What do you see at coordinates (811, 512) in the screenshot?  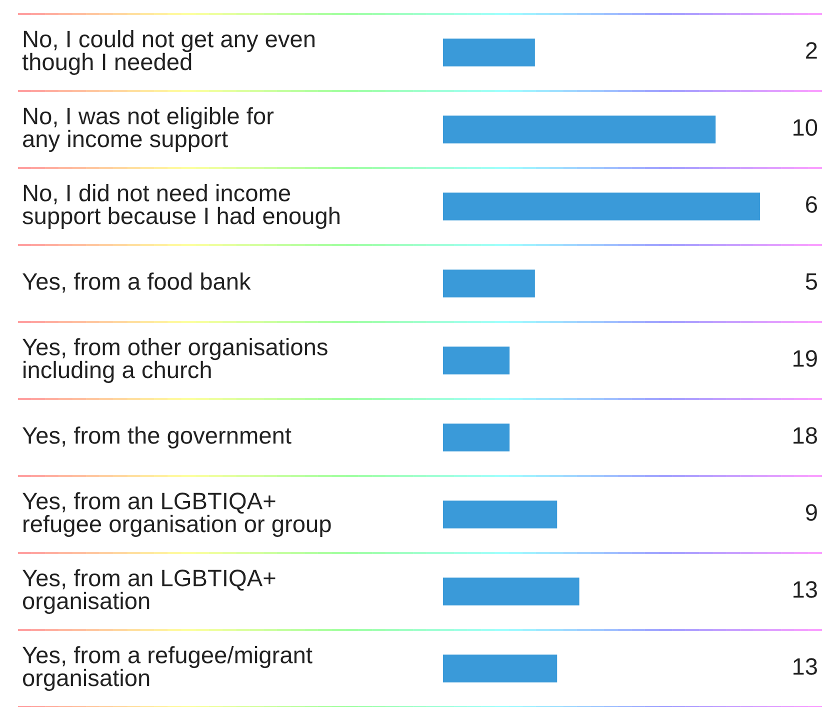 I see `text: 9` at bounding box center [811, 512].